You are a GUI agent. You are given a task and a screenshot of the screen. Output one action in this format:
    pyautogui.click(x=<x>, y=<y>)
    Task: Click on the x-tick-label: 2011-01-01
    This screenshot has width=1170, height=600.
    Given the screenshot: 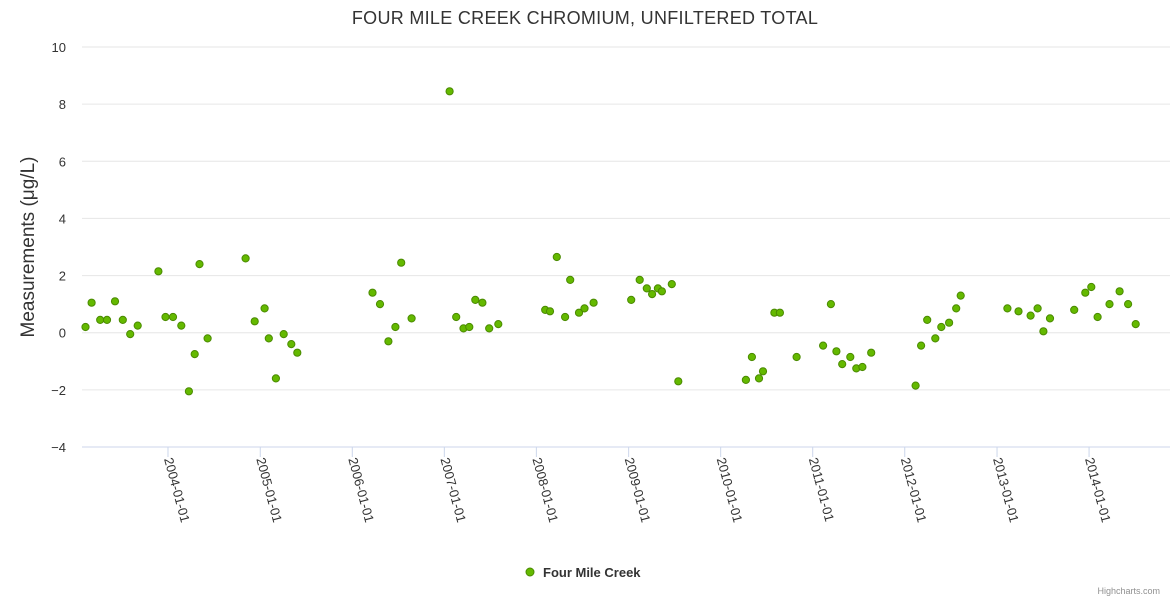 What is the action you would take?
    pyautogui.click(x=821, y=489)
    